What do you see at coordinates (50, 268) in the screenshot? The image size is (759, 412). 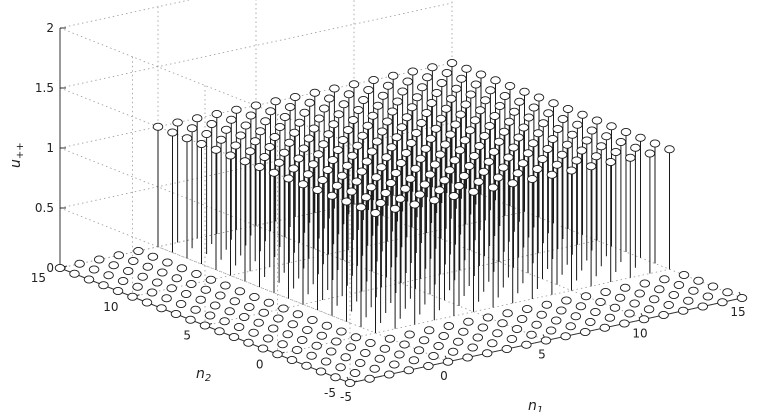 I see `z-tick-label: 0` at bounding box center [50, 268].